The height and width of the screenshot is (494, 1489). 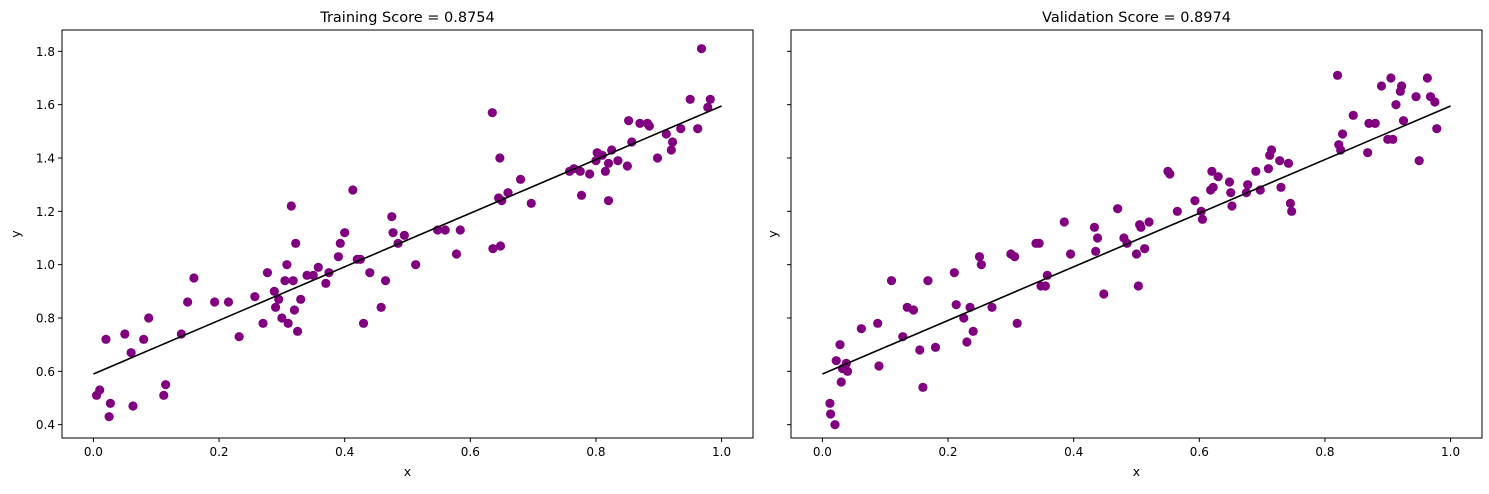 I want to click on plot-title: Validation Score = 0.8974, so click(x=1136, y=18).